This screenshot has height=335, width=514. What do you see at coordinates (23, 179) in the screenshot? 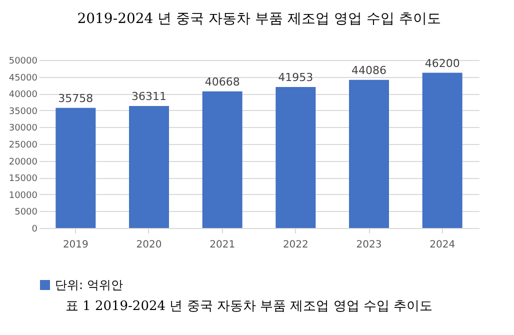
I see `y-tick-label: 15000` at bounding box center [23, 179].